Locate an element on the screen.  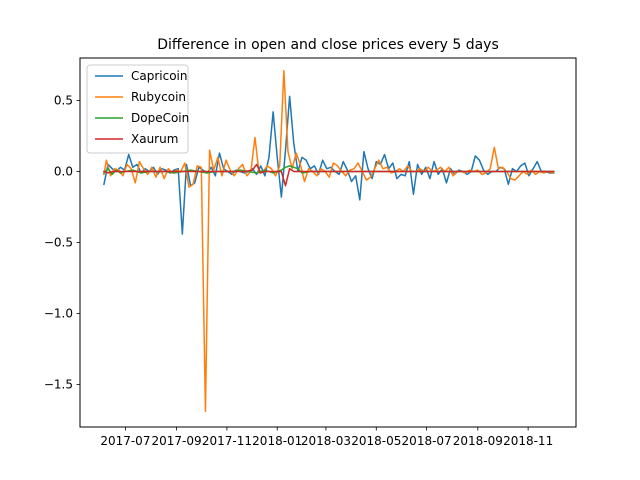
legend-label: DopeCoin is located at coordinates (160, 118).